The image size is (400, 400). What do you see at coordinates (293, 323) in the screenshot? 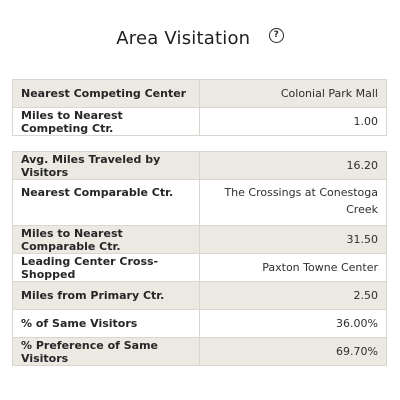
I see `row-value: 36.00%` at bounding box center [293, 323].